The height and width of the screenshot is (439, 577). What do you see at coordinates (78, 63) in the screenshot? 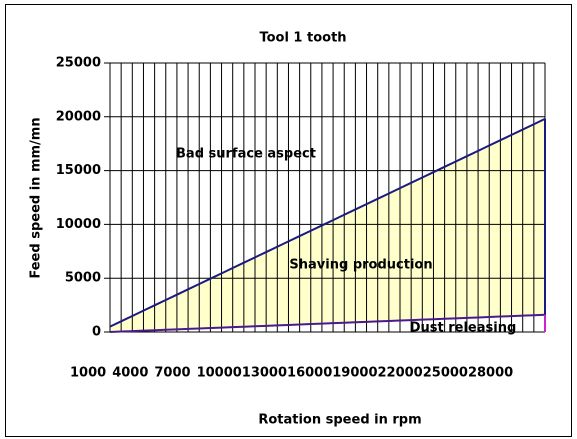
I see `y-tick-label: 25000` at bounding box center [78, 63].